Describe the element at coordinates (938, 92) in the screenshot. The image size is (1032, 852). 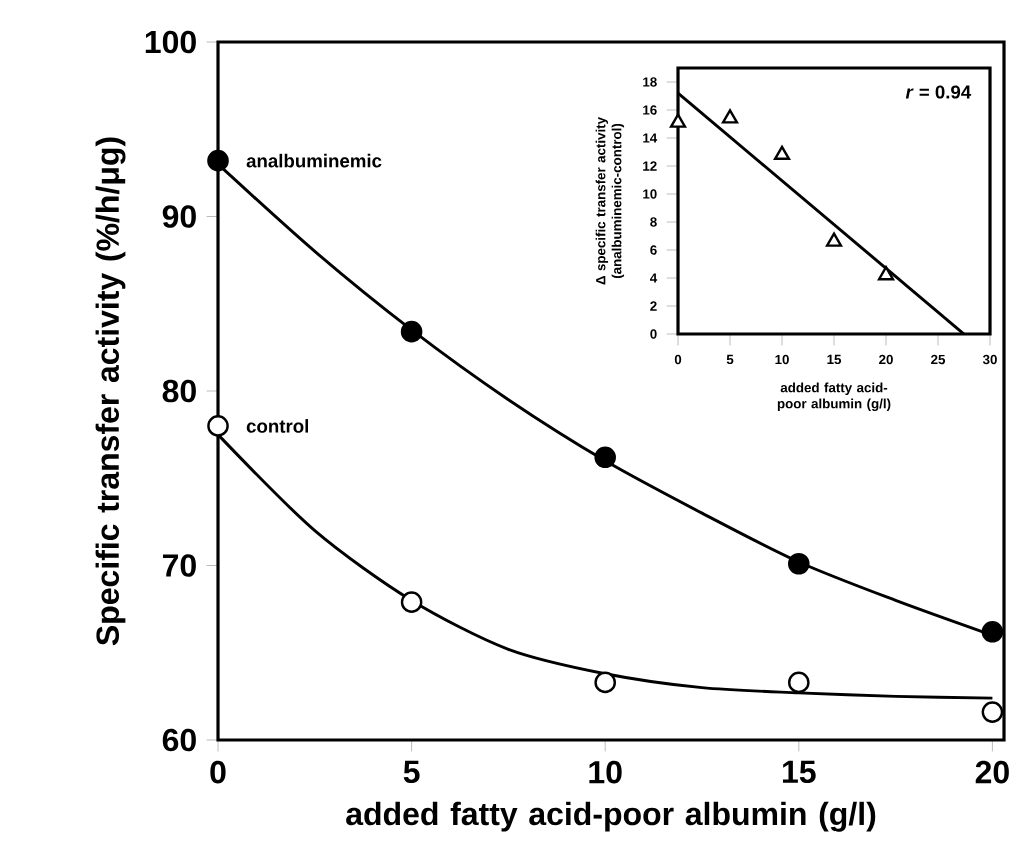
I see `annotation: r = 0.94` at that location.